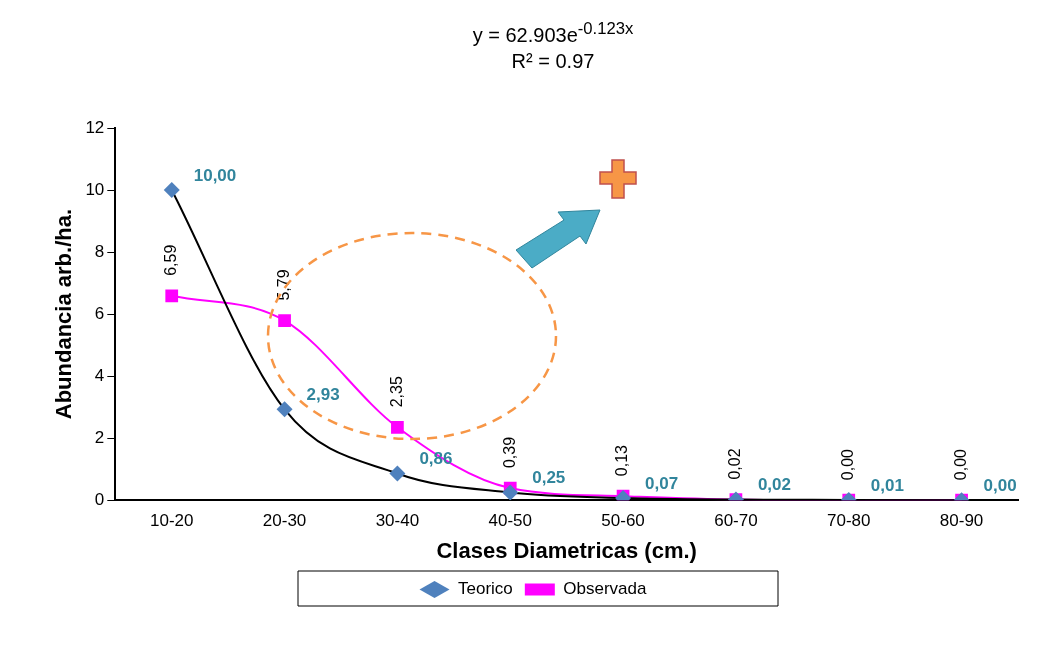 The width and height of the screenshot is (1039, 654). Describe the element at coordinates (95, 189) in the screenshot. I see `y-tick-label: 10` at that location.